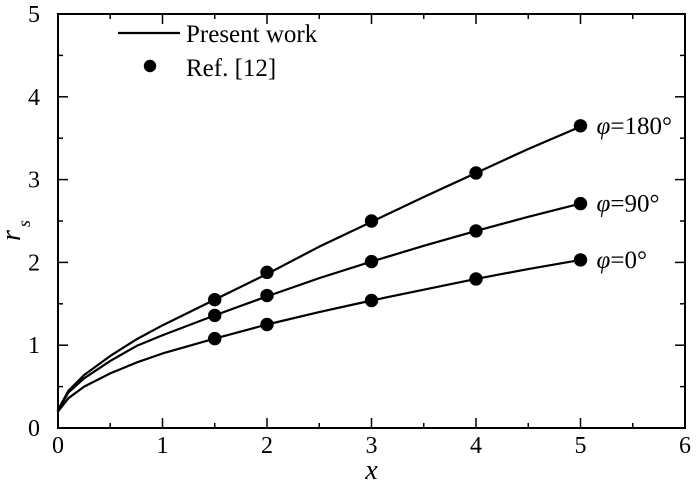 Image resolution: width=700 pixels, height=485 pixels. Describe the element at coordinates (58, 446) in the screenshot. I see `x-tick-label: 0` at that location.